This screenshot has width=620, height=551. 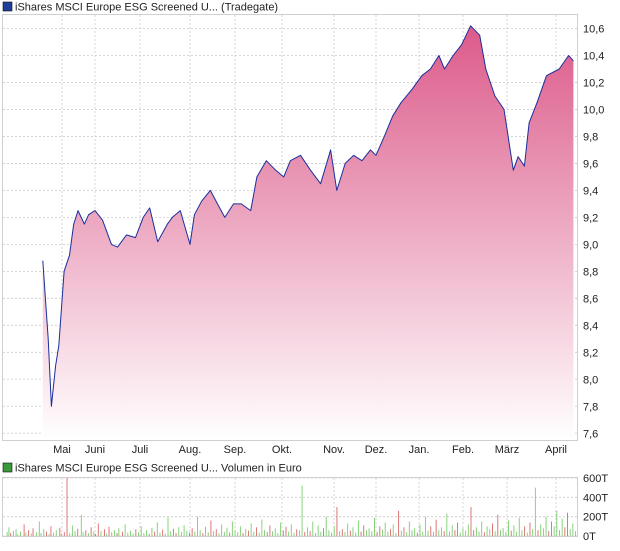 I want to click on price-x-tick-label: März, so click(x=507, y=450).